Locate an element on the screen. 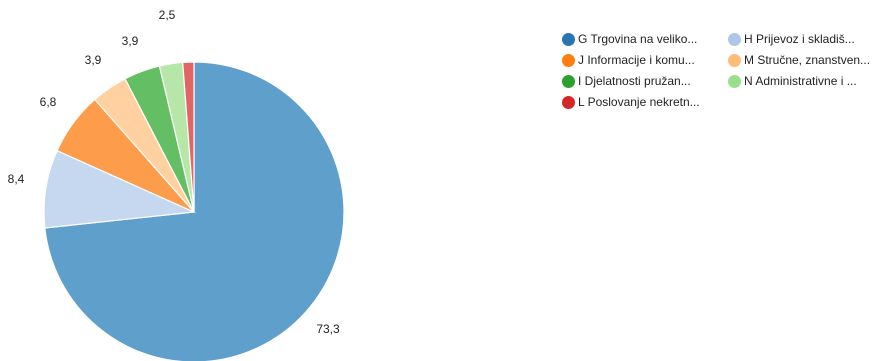  pie-data-label-5: 3,9 is located at coordinates (130, 41).